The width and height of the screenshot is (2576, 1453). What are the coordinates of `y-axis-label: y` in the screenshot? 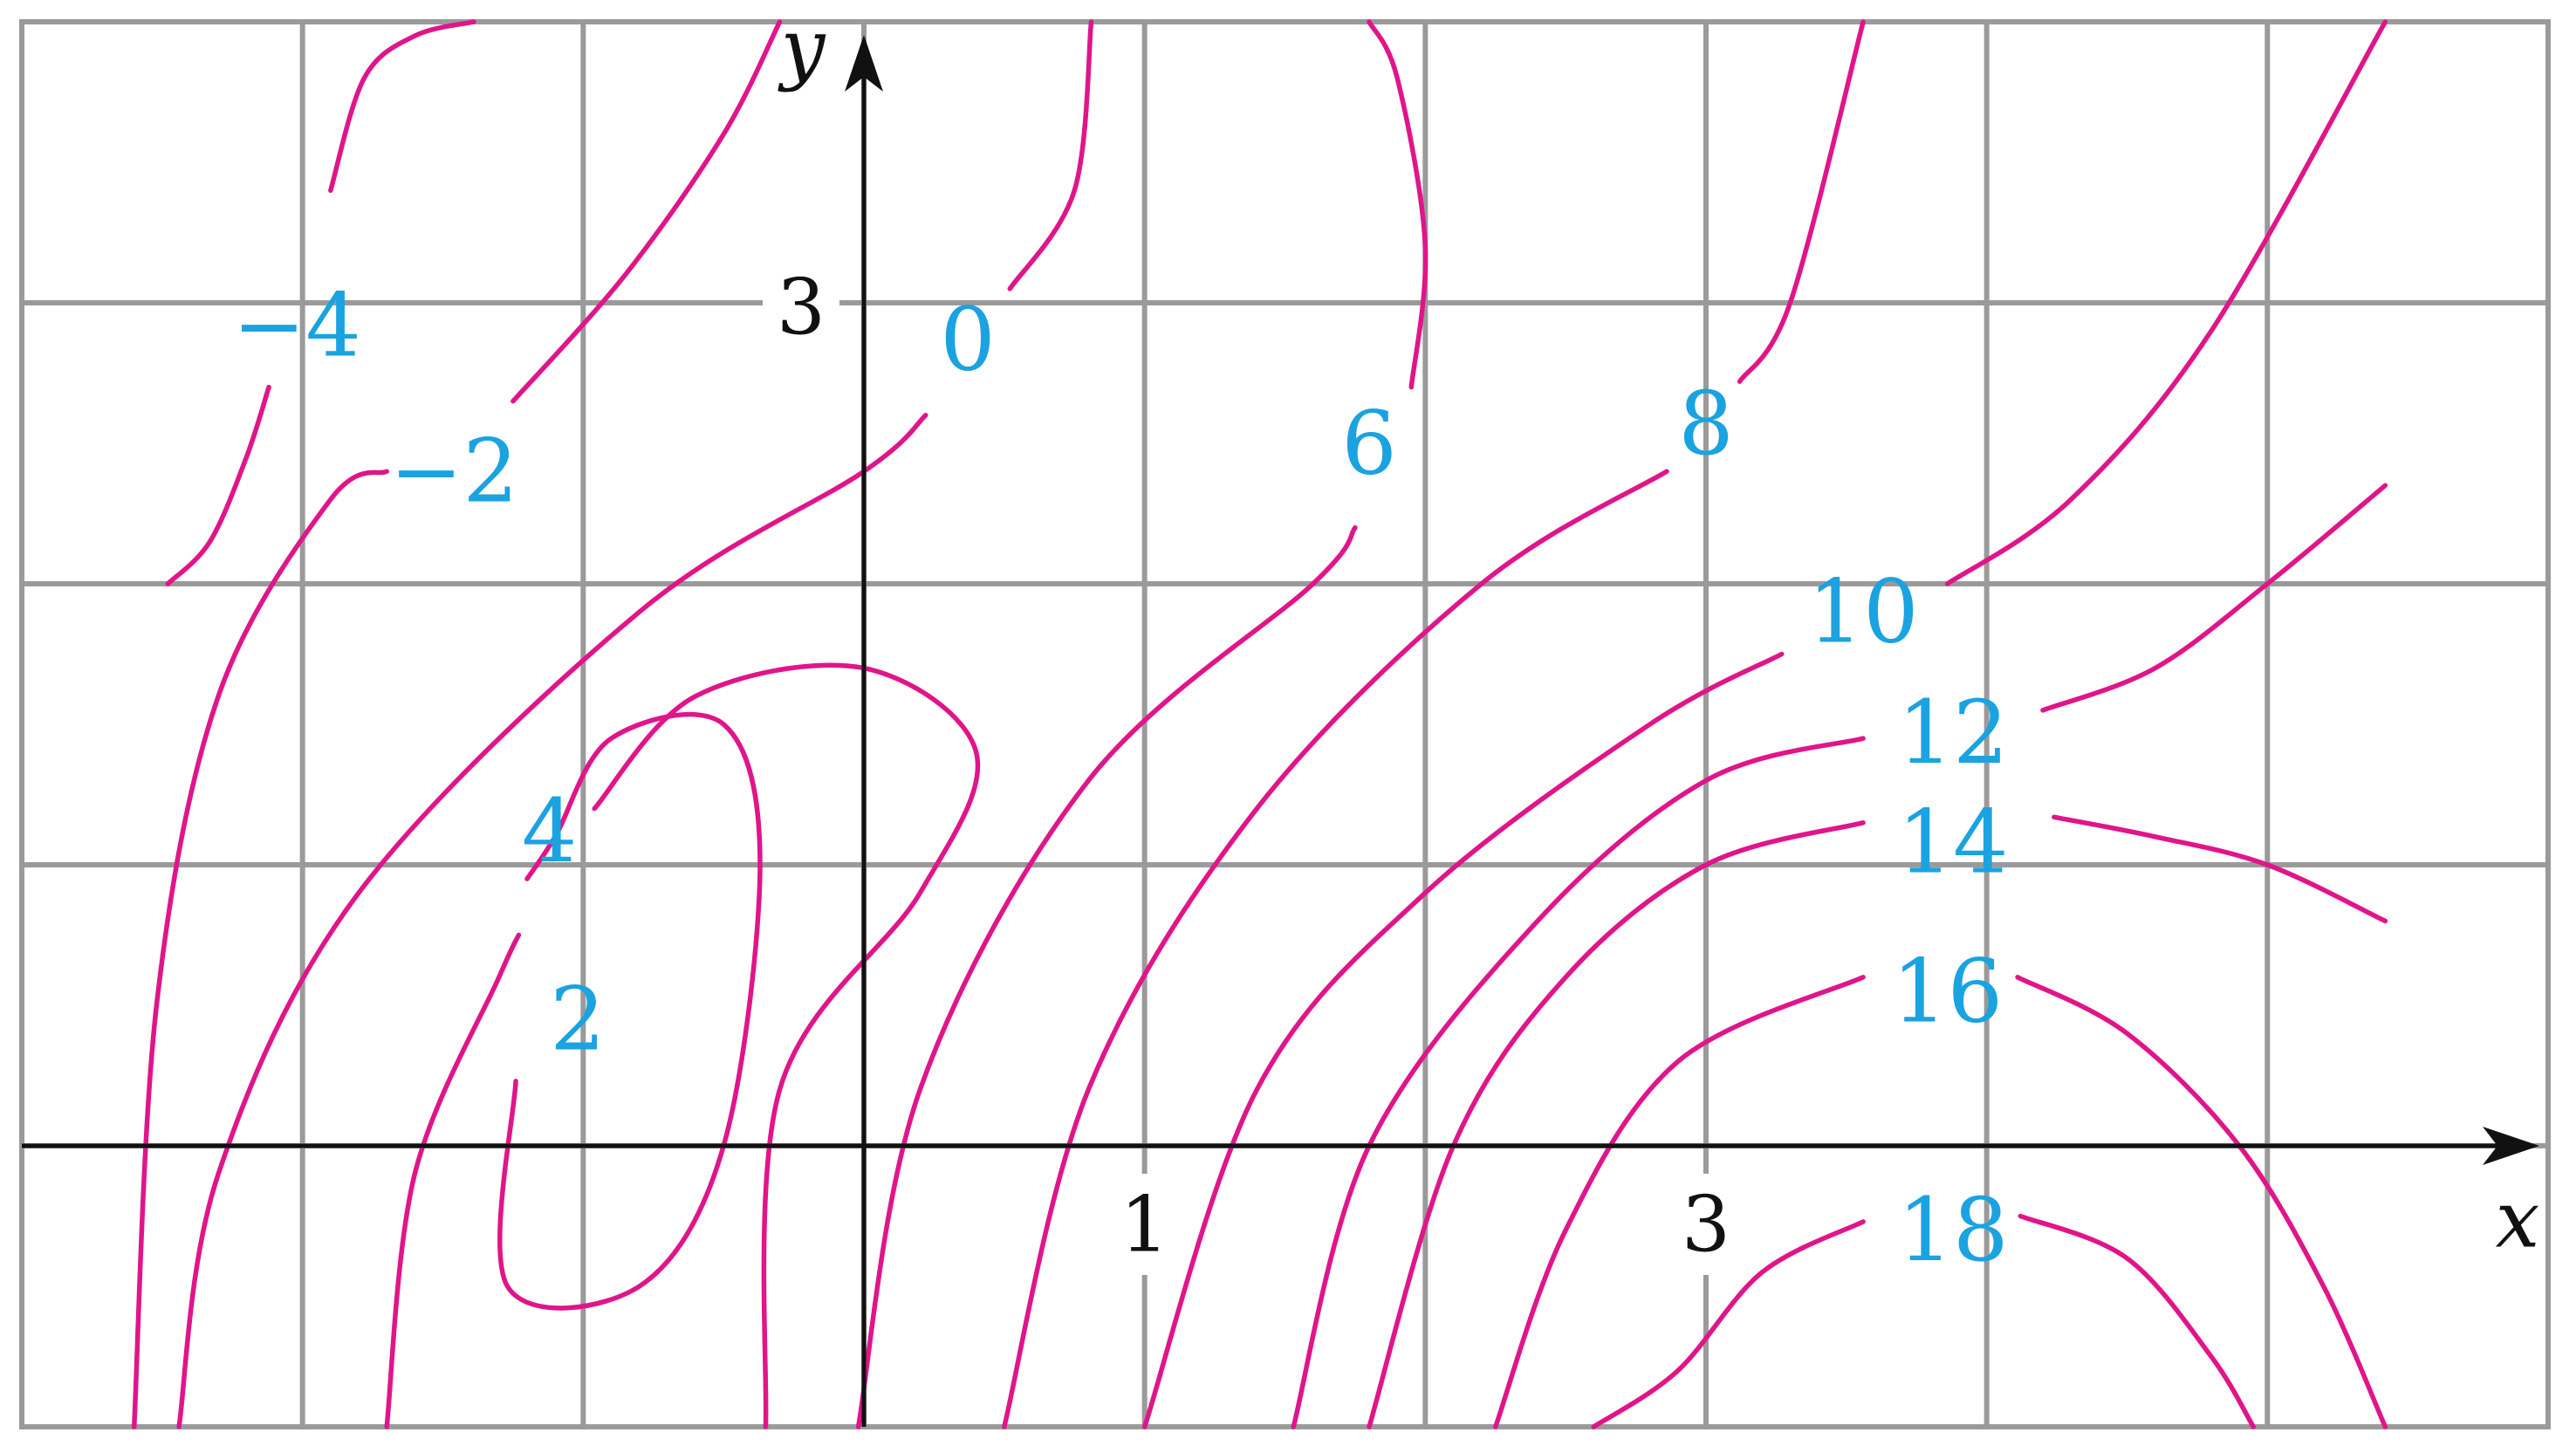 It's located at (802, 49).